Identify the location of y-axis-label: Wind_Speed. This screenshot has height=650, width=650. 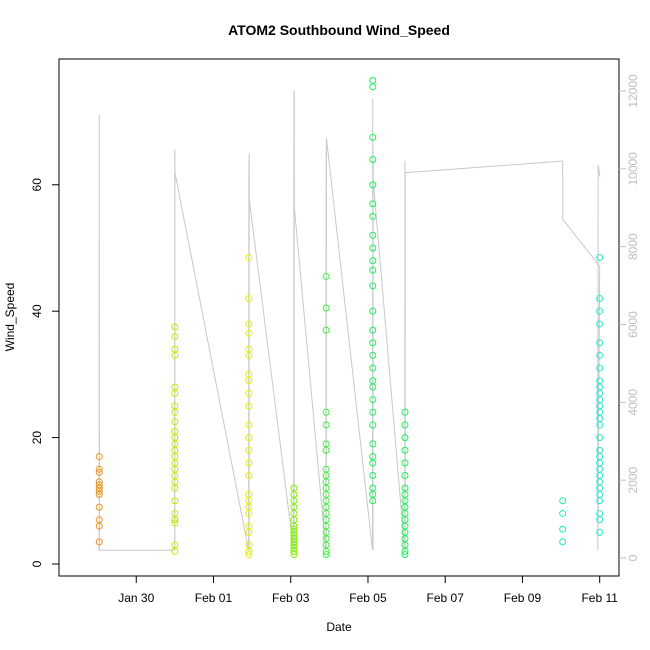
(10, 317).